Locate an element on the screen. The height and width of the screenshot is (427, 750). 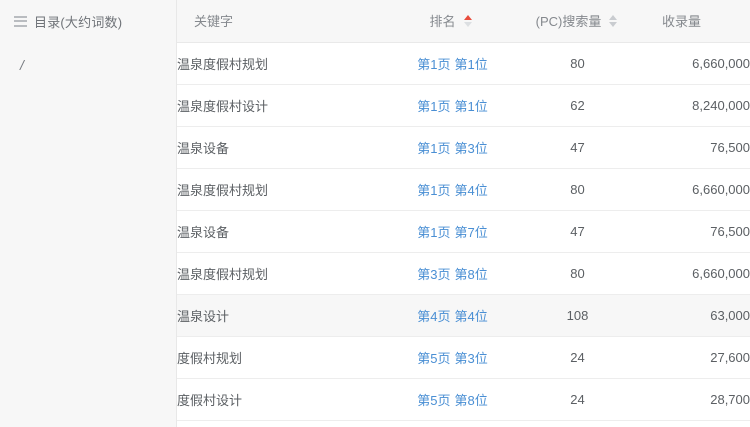
cell-keyword: 度假村设计 is located at coordinates (281, 399).